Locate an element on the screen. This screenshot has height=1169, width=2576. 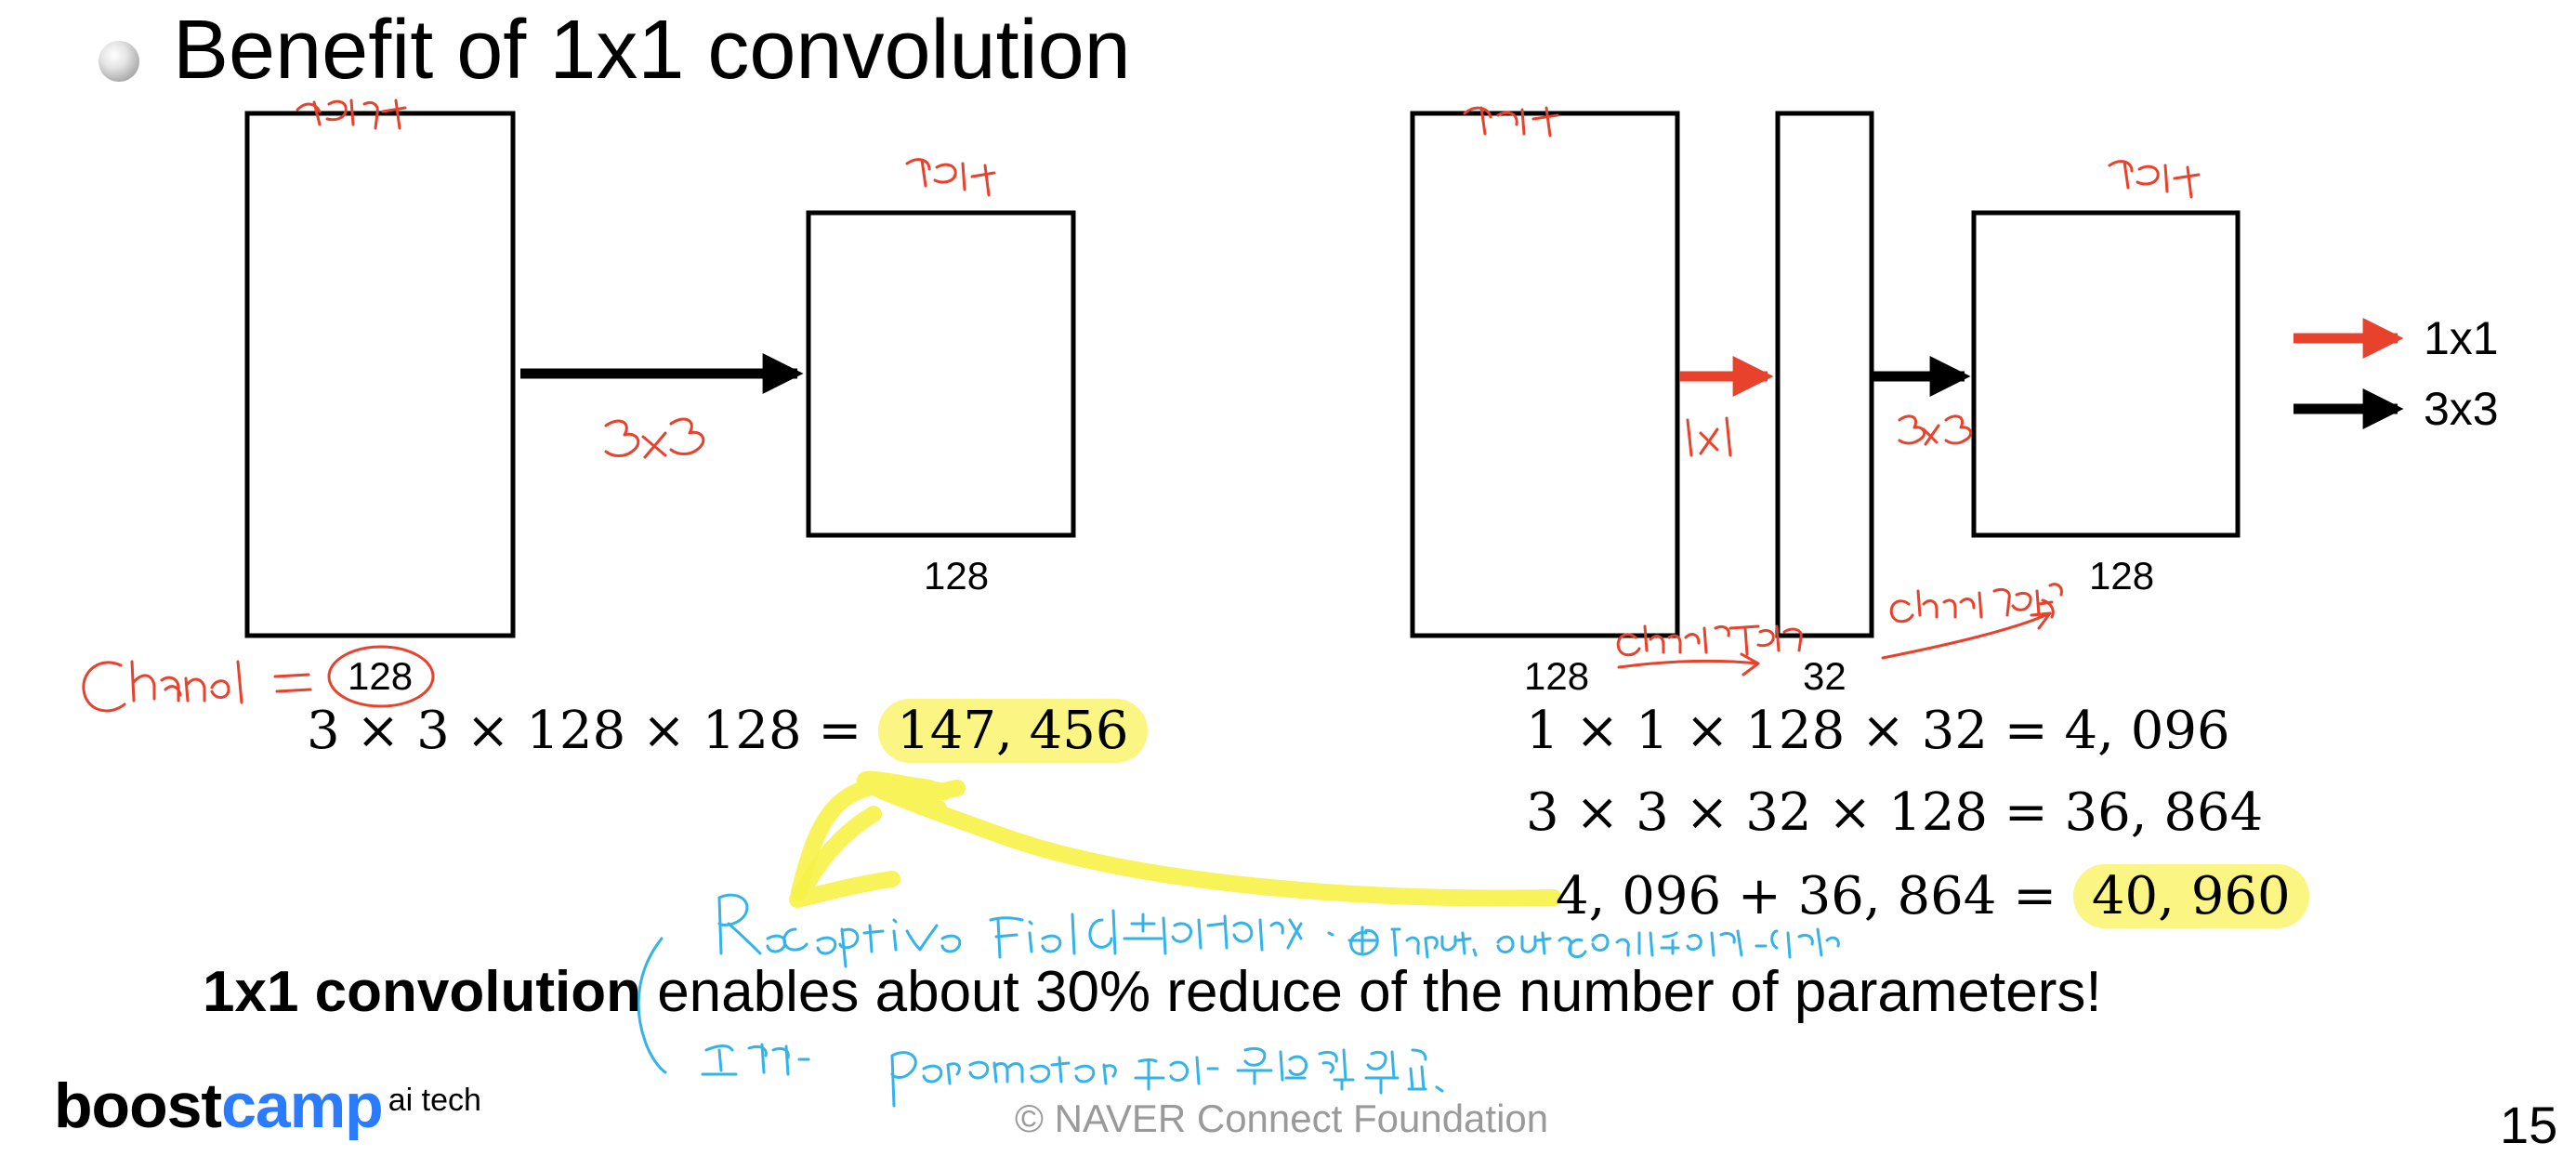
right-equation-3: 4, 096 + 36, 864 = 40, 960 is located at coordinates (1932, 897).